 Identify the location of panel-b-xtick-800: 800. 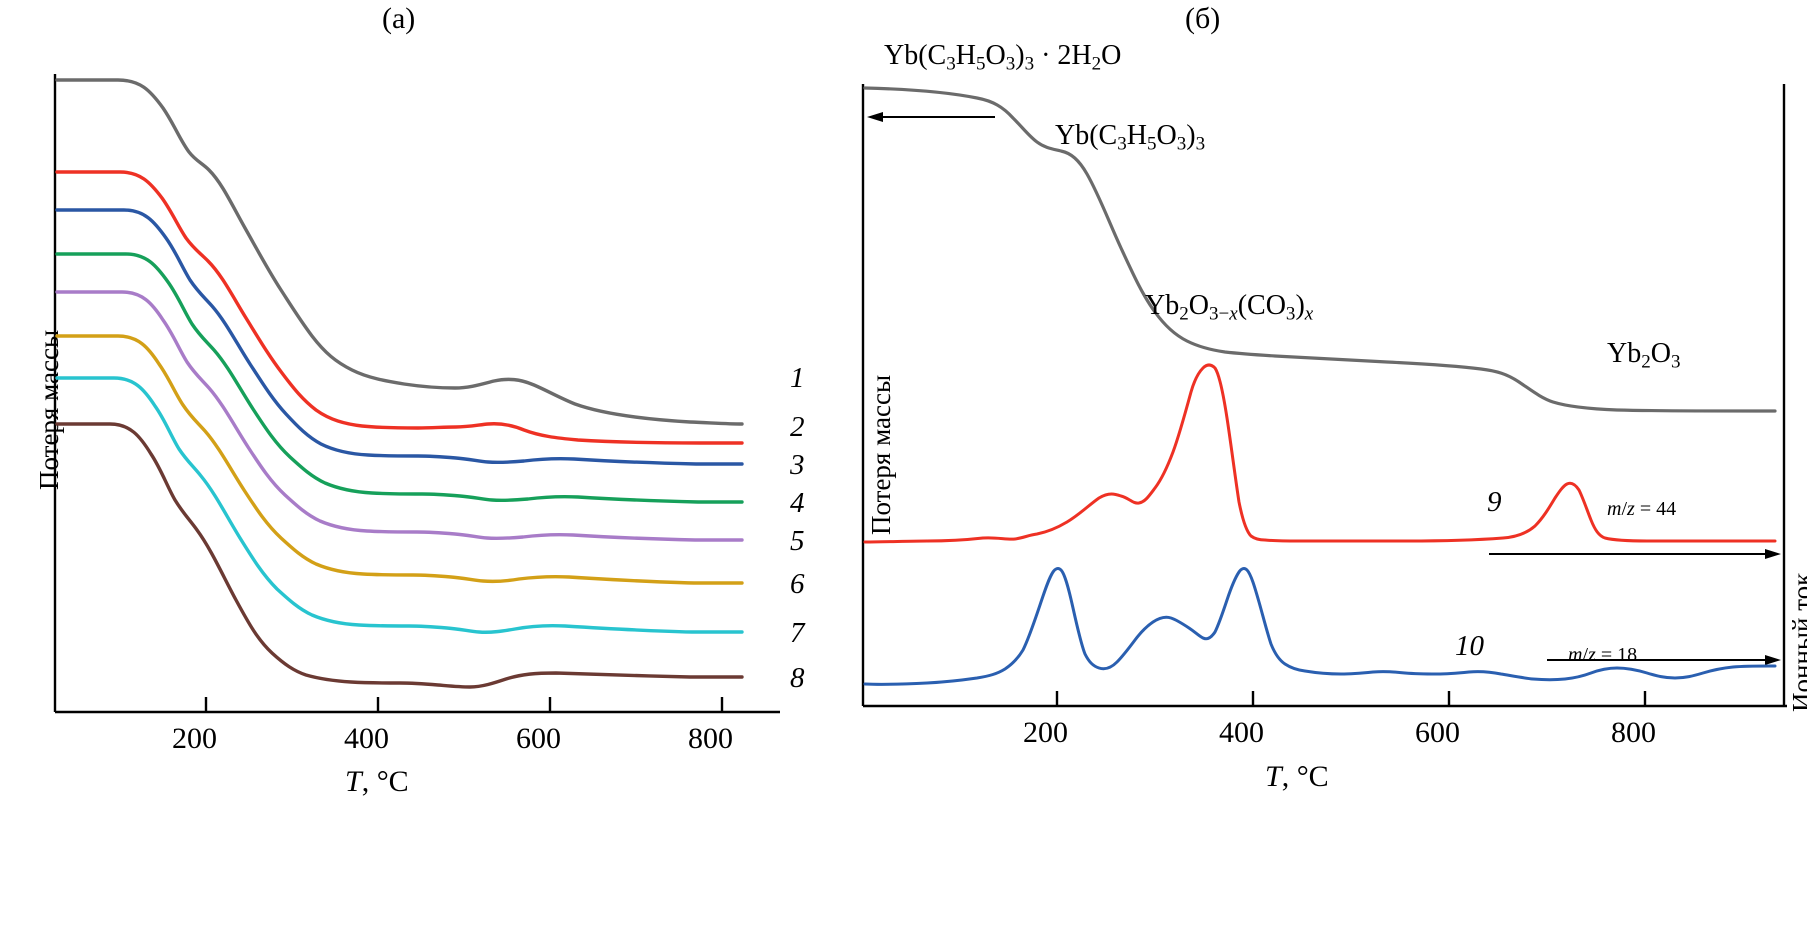
(1633, 732).